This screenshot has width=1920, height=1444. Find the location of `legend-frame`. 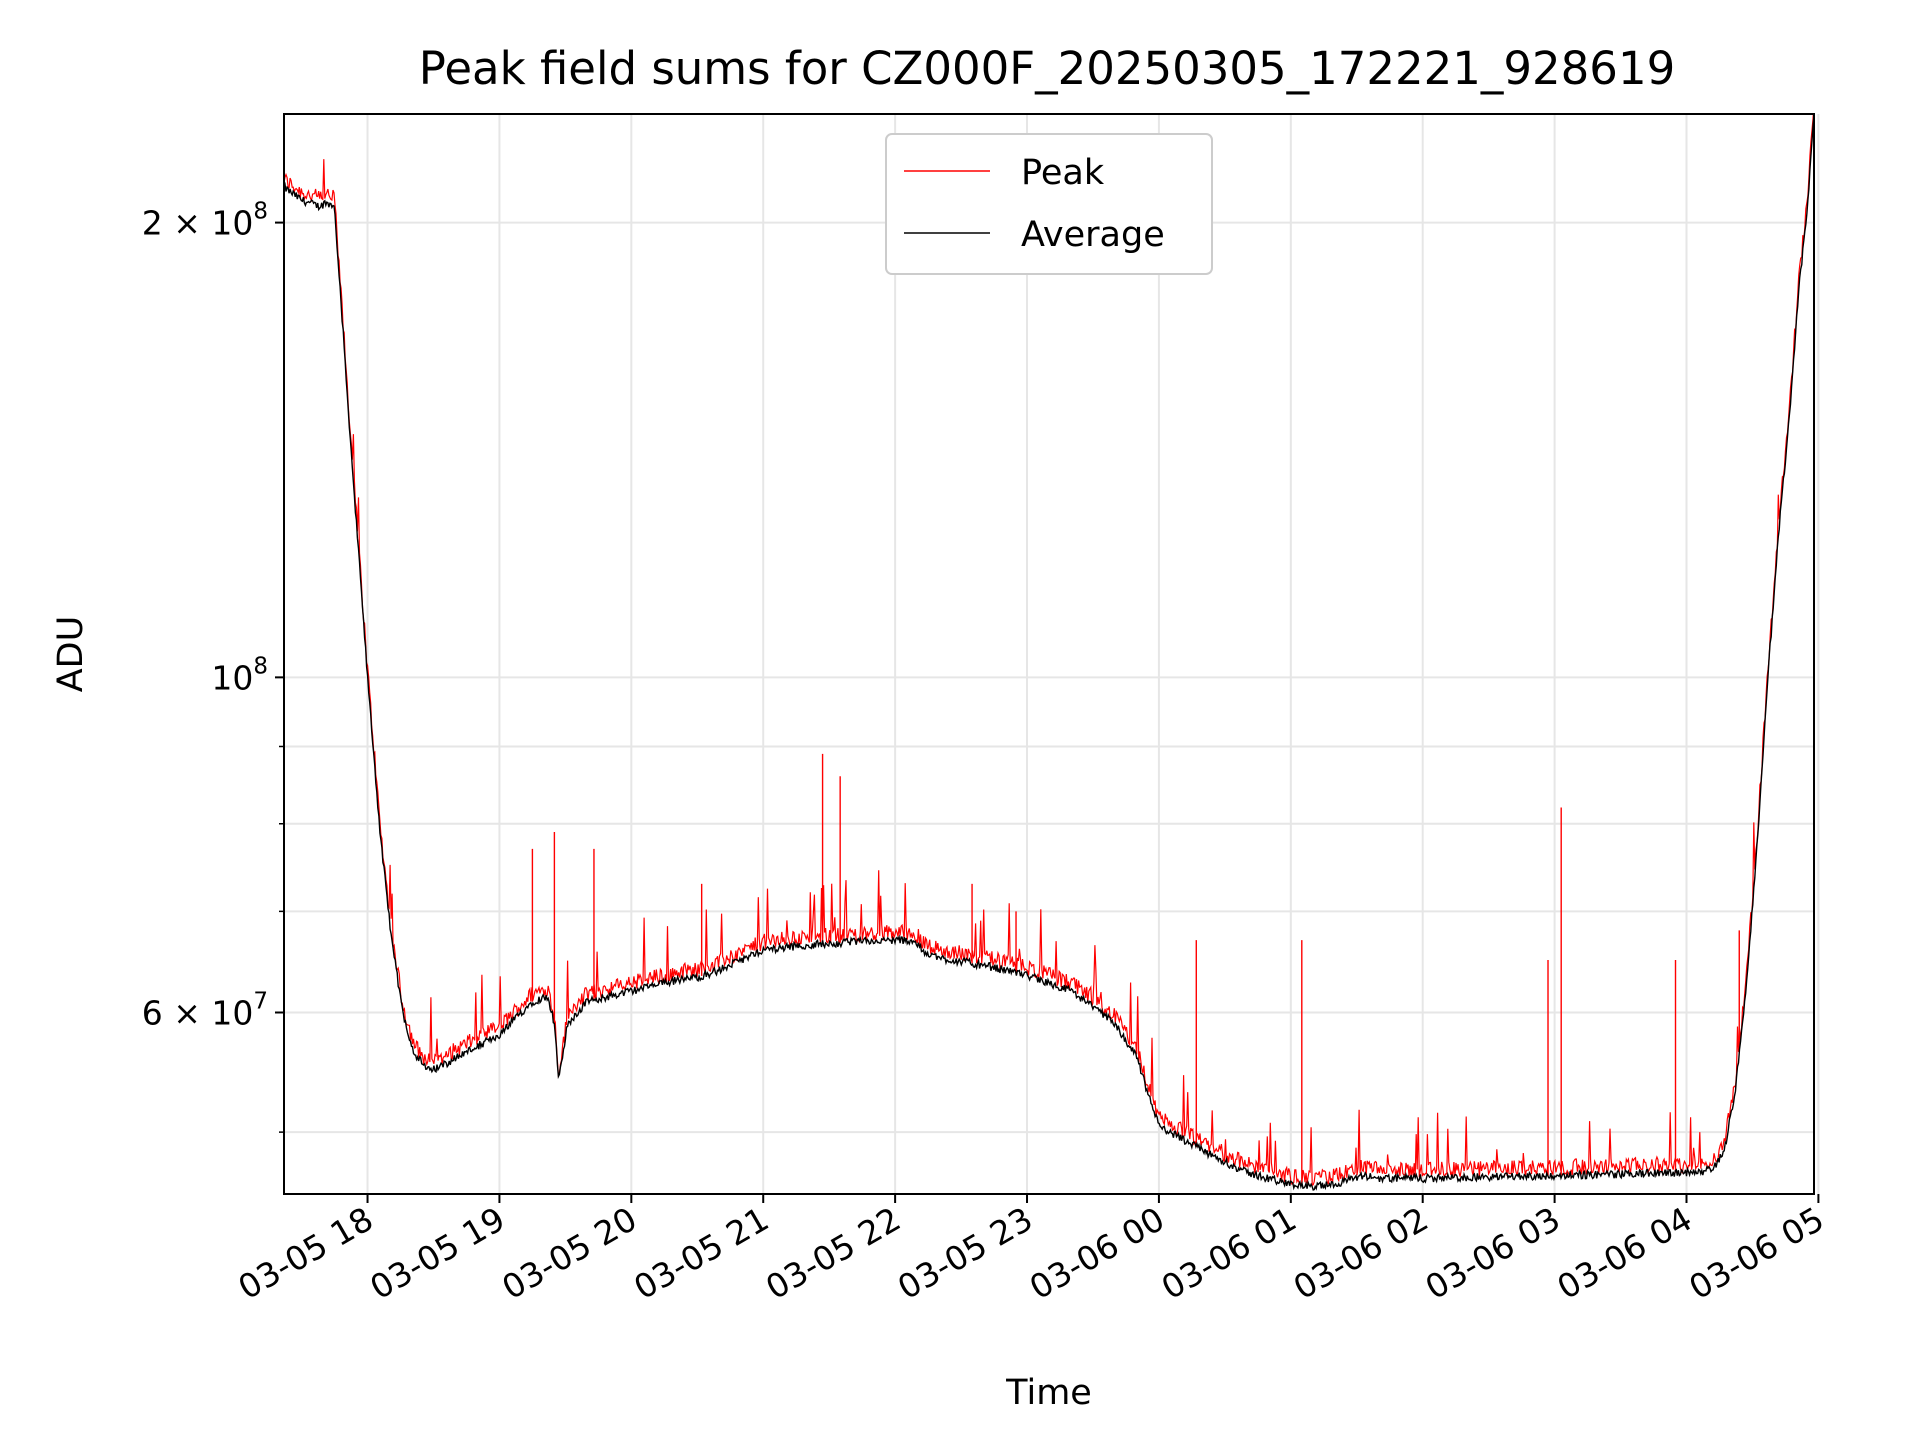

legend-frame is located at coordinates (1049, 204).